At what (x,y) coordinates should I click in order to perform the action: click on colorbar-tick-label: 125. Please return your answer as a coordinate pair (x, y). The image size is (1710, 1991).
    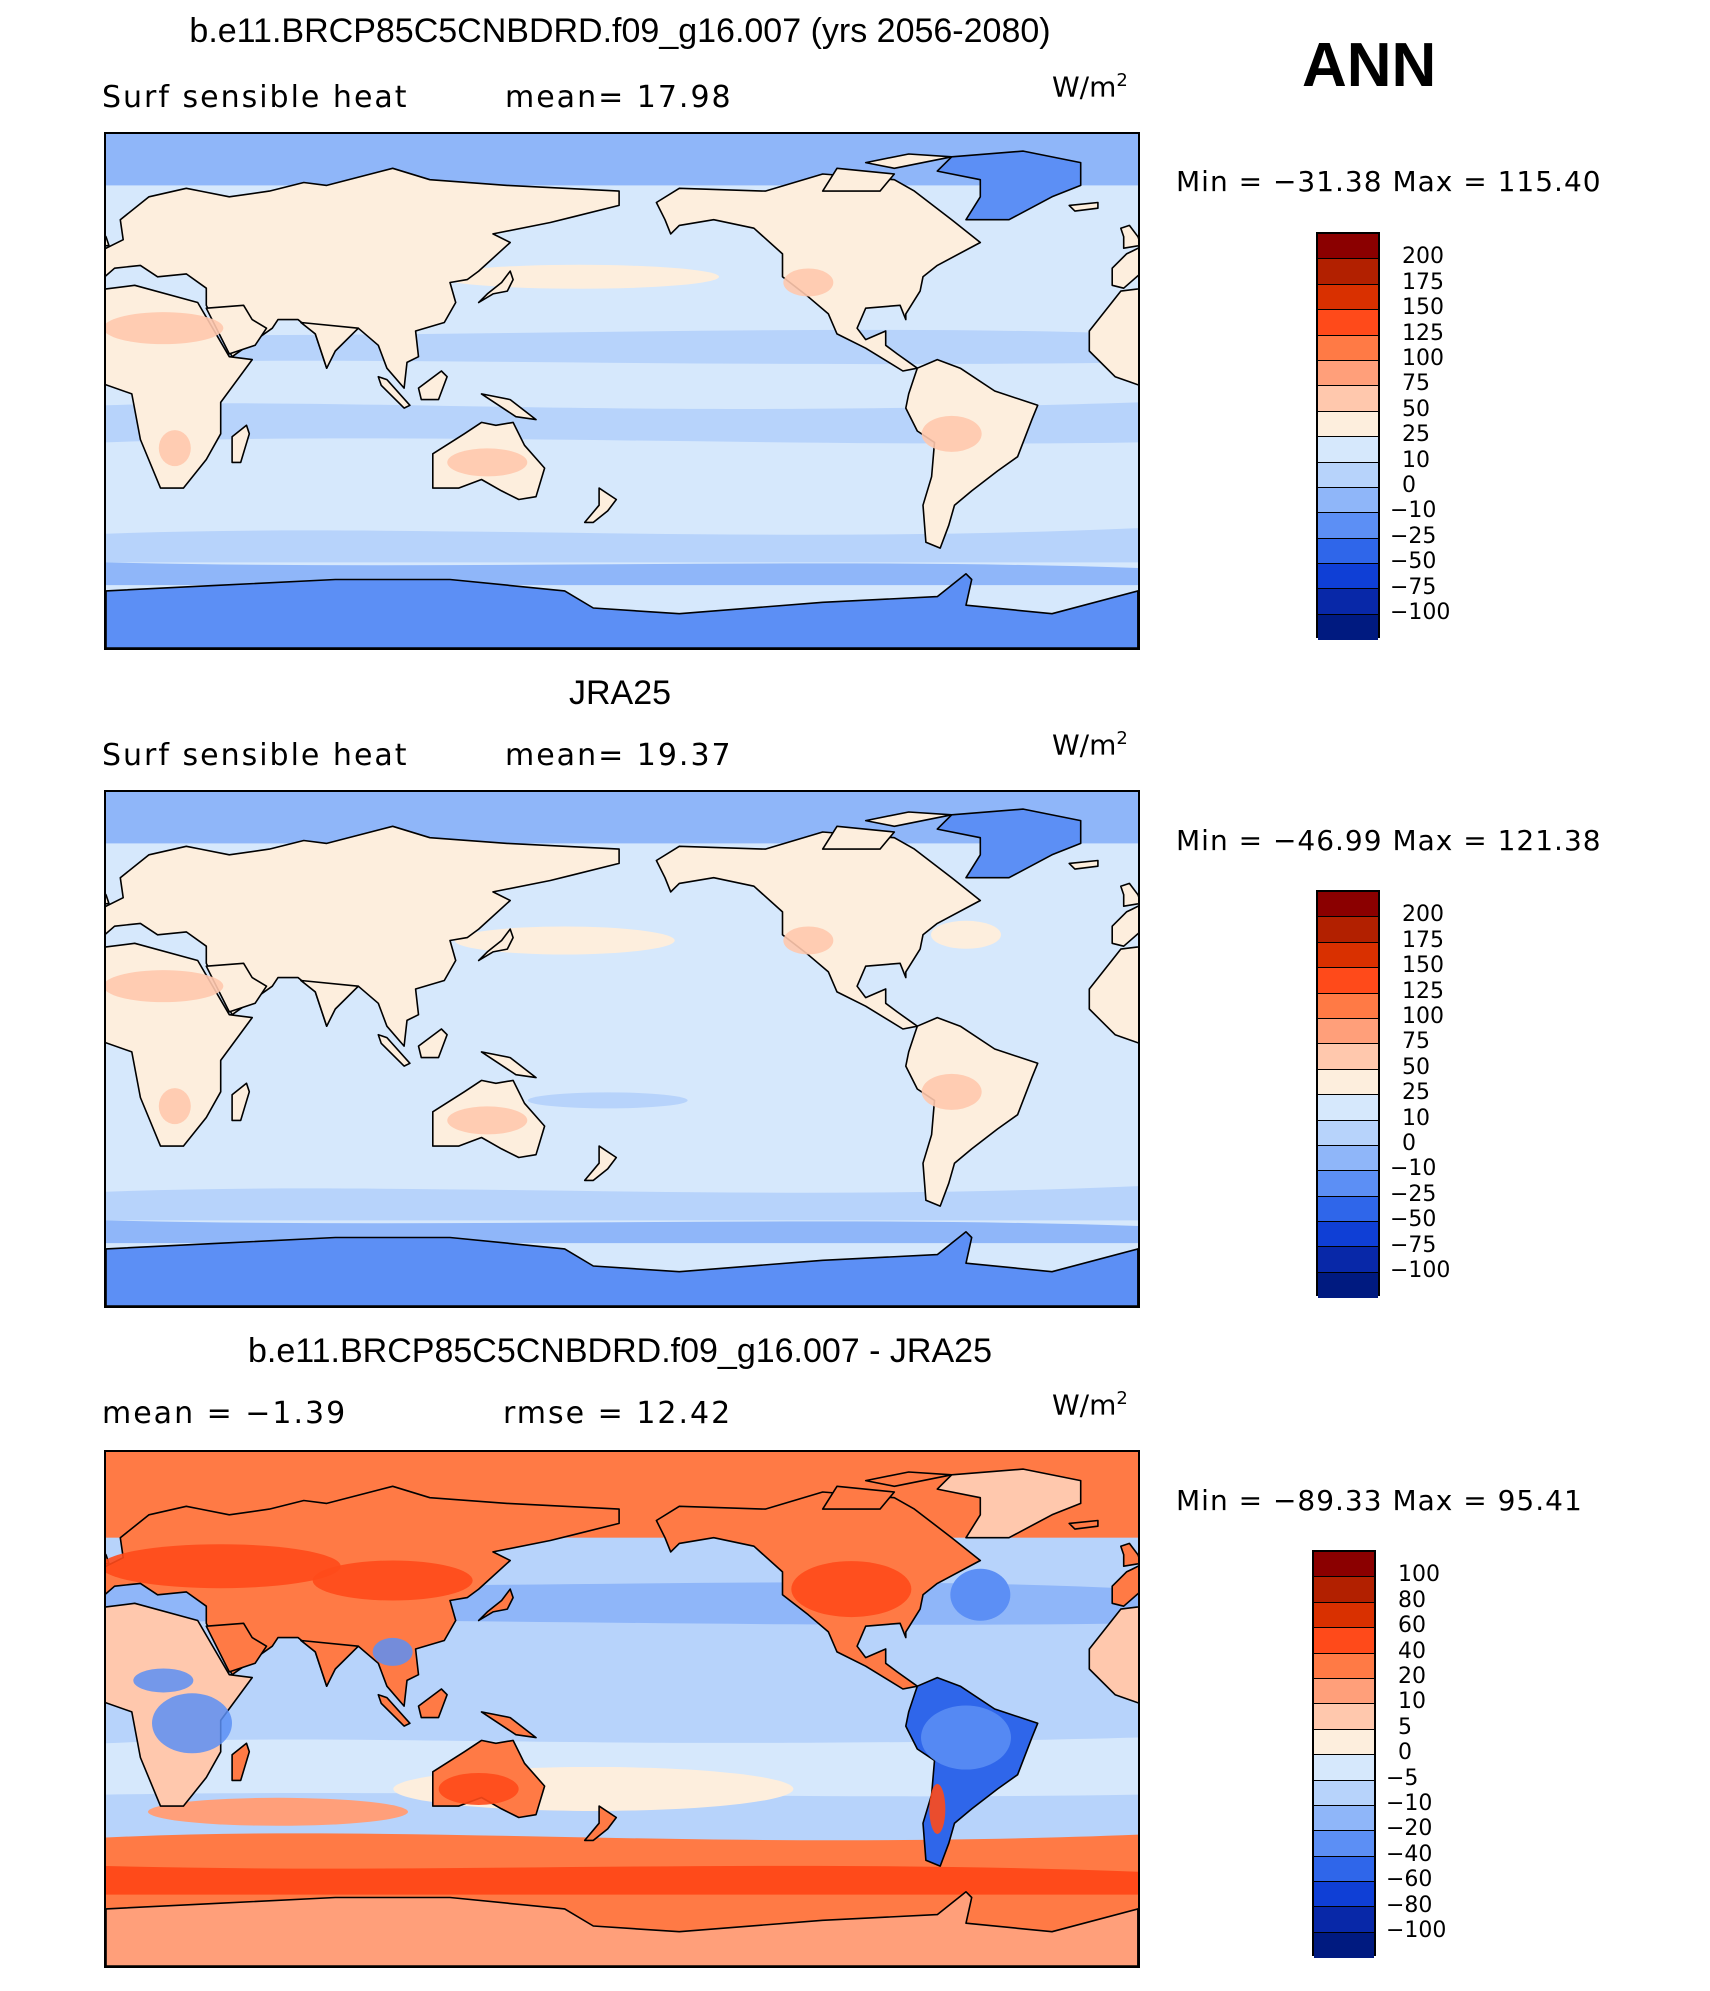
    Looking at the image, I should click on (1423, 333).